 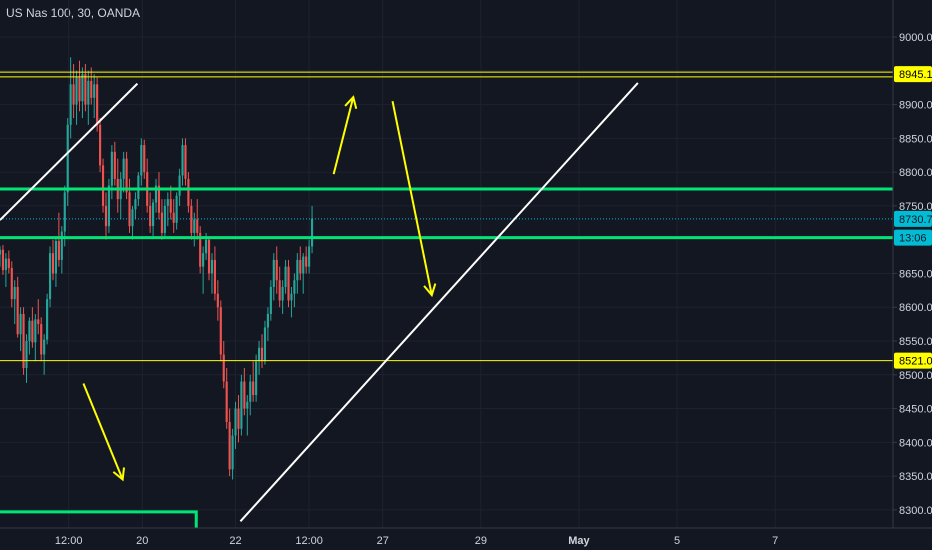 I want to click on price-axis-bg, so click(x=912, y=275).